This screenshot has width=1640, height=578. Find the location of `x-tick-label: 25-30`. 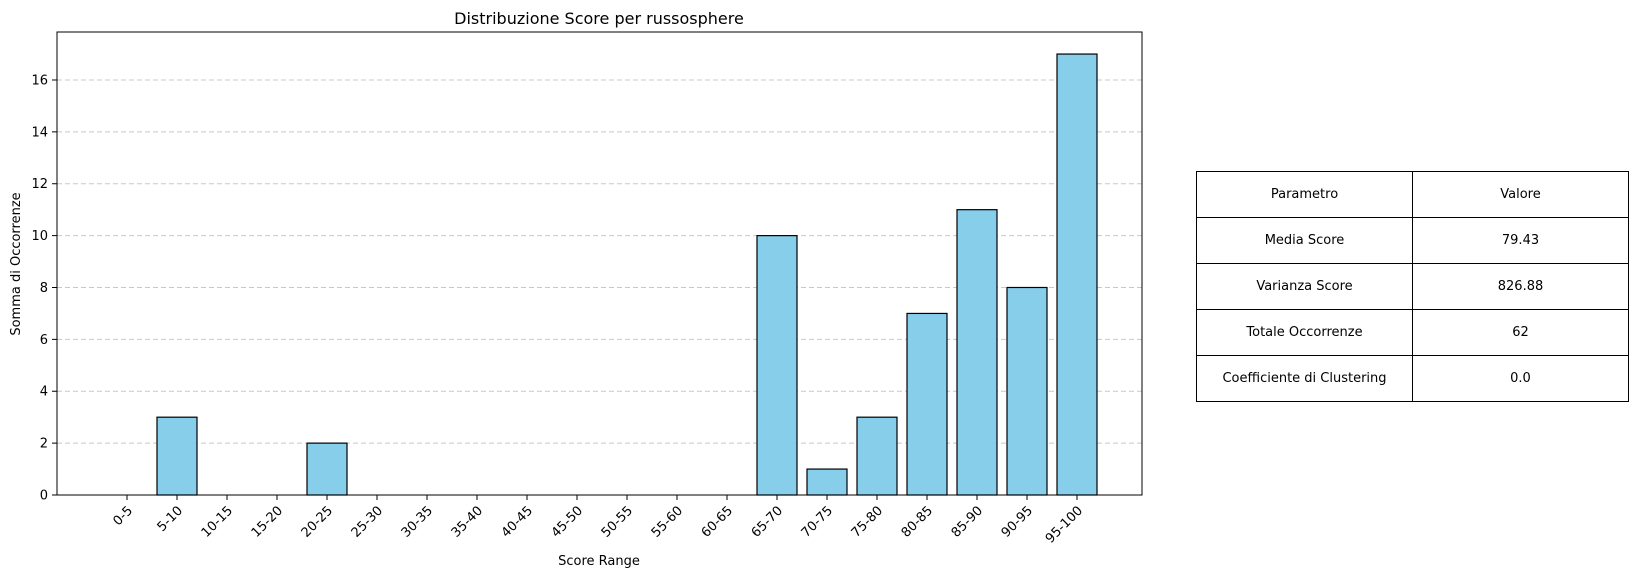

x-tick-label: 25-30 is located at coordinates (367, 521).